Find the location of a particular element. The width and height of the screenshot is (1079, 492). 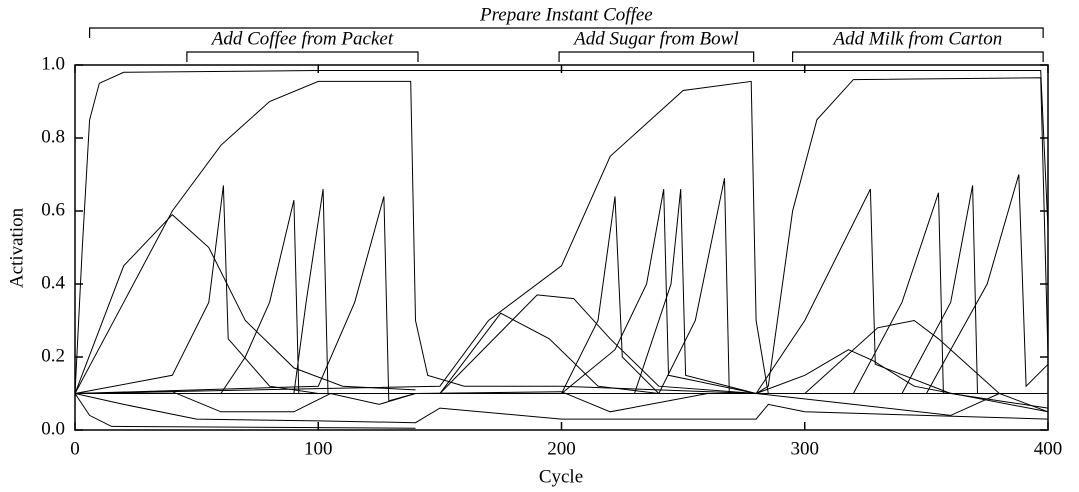

x-tick-label: 400 is located at coordinates (1048, 448).